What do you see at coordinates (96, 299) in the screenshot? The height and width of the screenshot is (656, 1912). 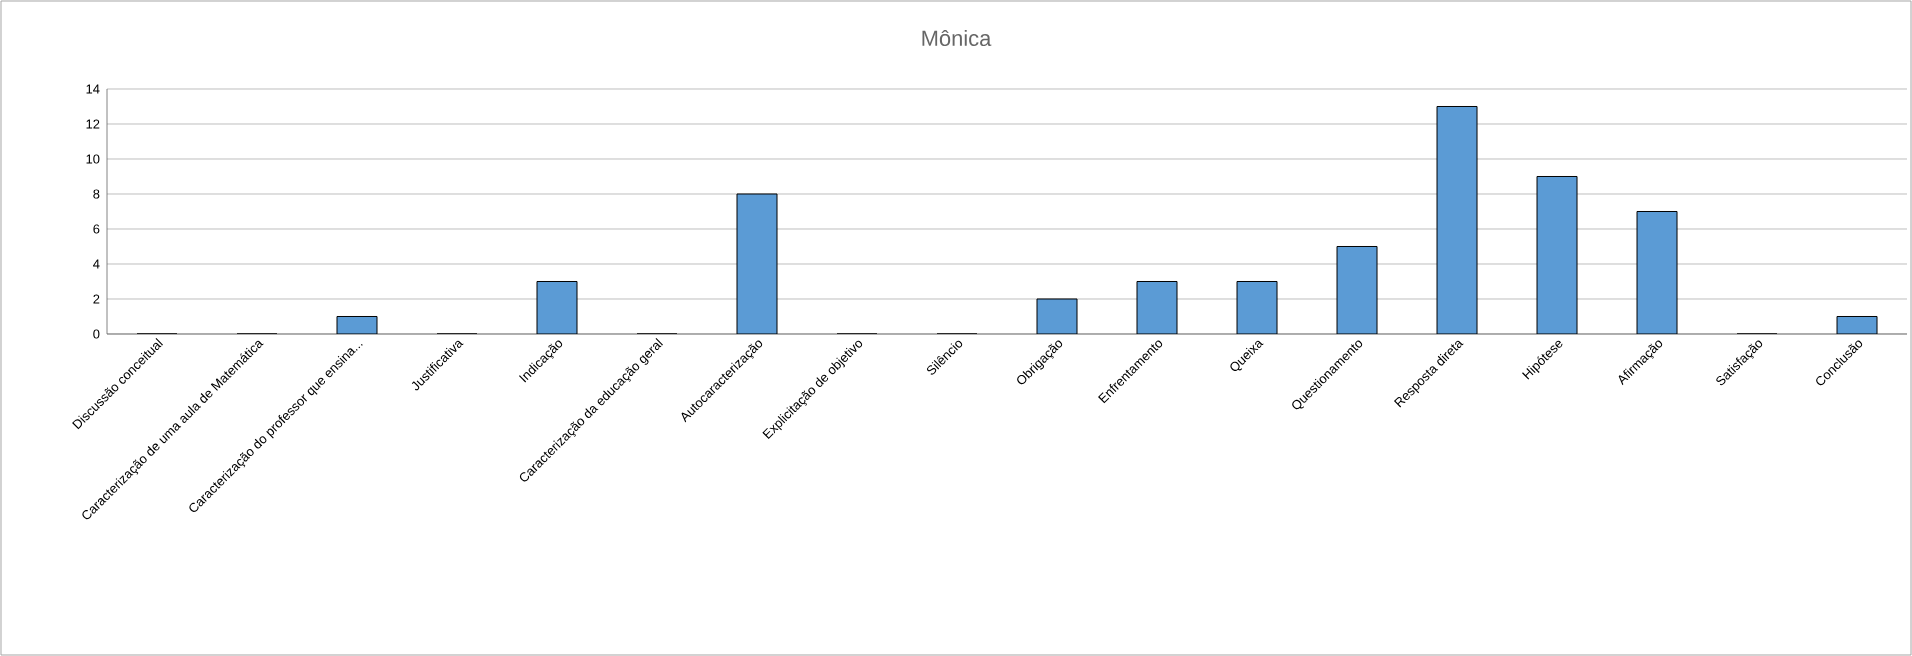 I see `y-tick-label: 2` at bounding box center [96, 299].